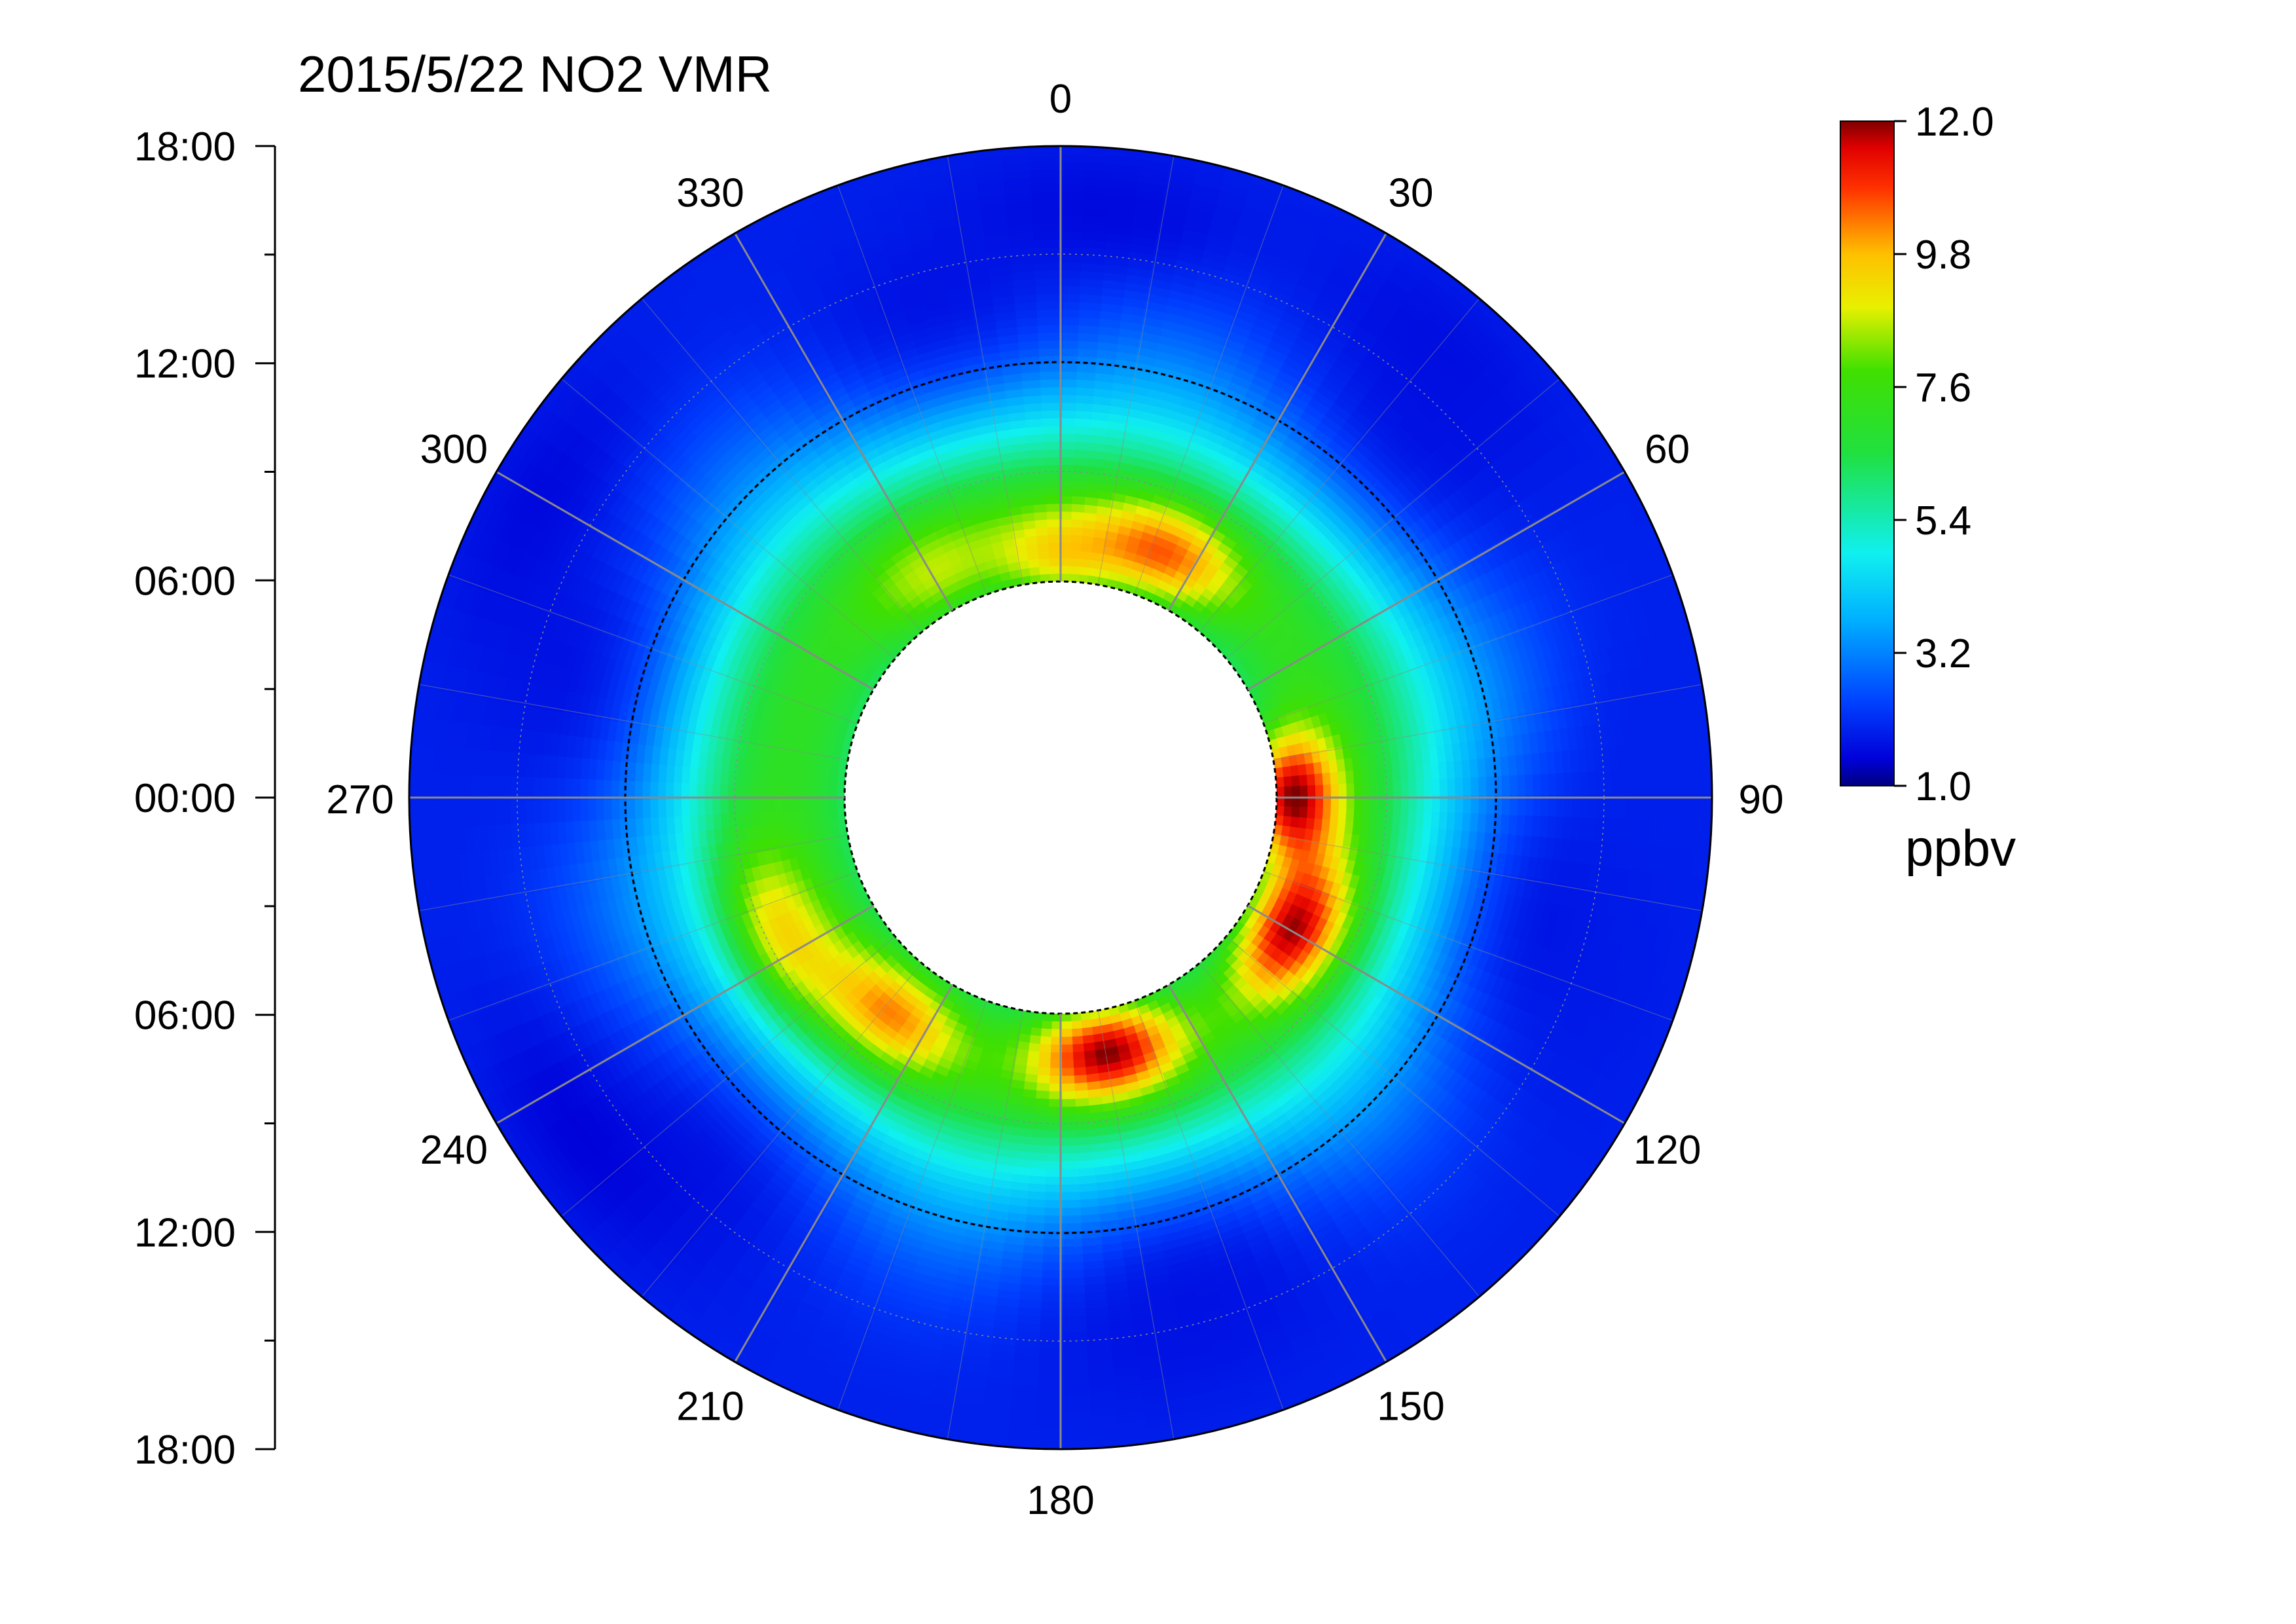 This screenshot has width=2296, height=1624. Describe the element at coordinates (185, 798) in the screenshot. I see `radial-tick-label: 00:00` at that location.